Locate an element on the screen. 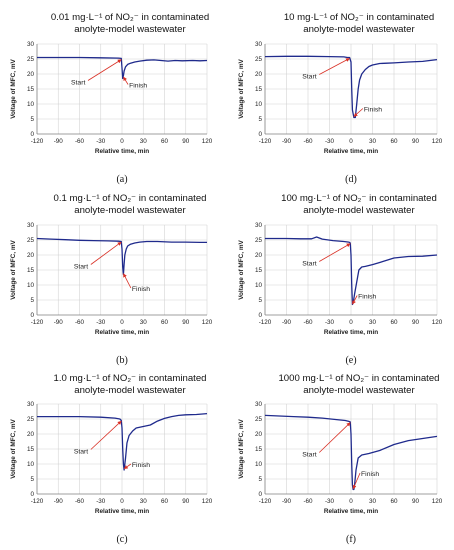 The image size is (454, 550). panel-label: (b) is located at coordinates (122, 360).